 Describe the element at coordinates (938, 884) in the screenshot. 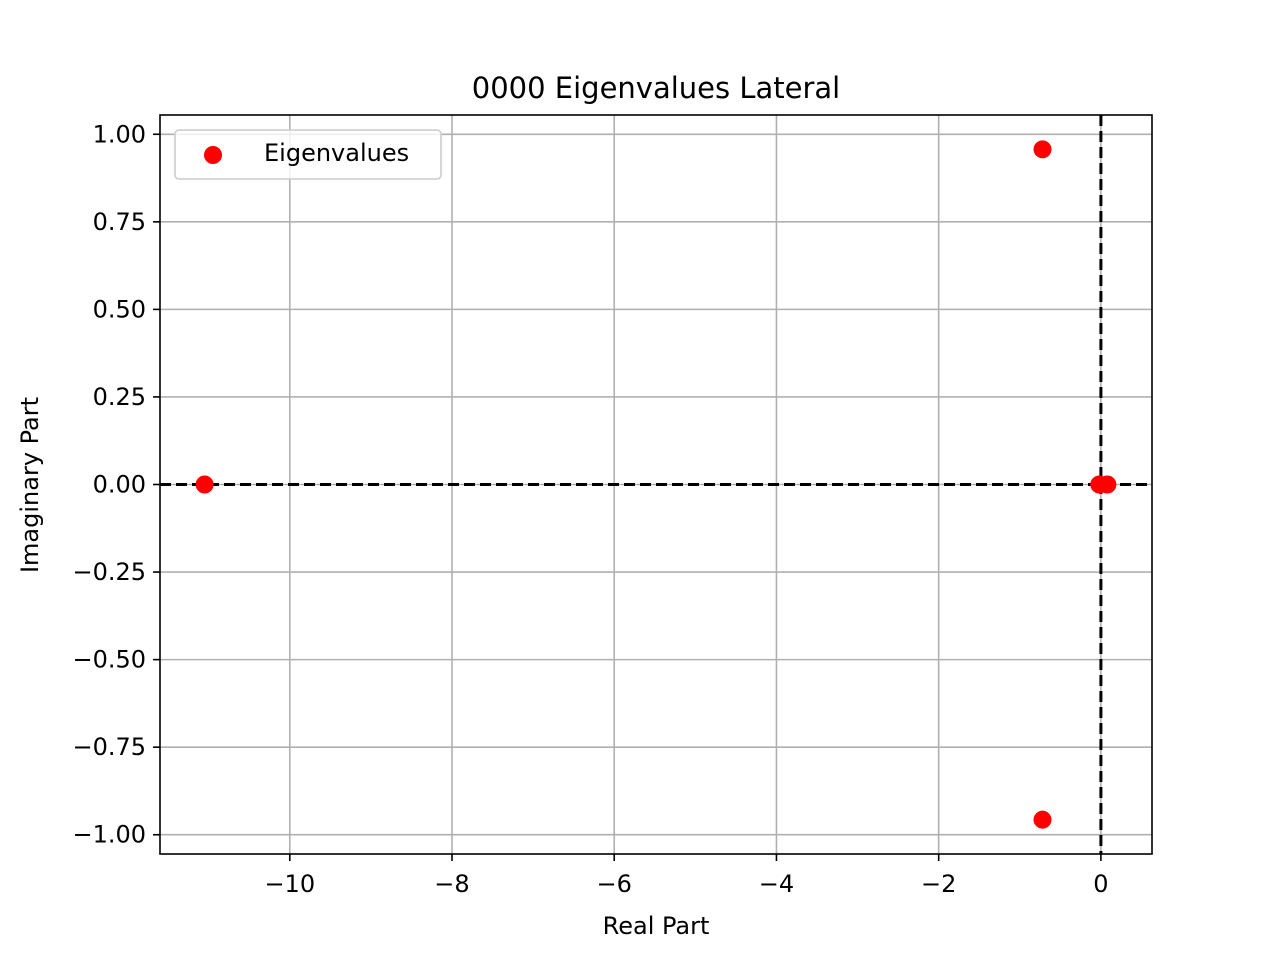

I see `x-tick-label: −2` at that location.